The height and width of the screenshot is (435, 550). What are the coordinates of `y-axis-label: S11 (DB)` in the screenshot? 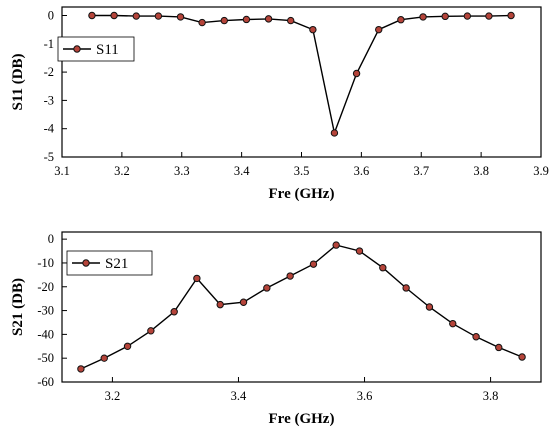 It's located at (18, 81).